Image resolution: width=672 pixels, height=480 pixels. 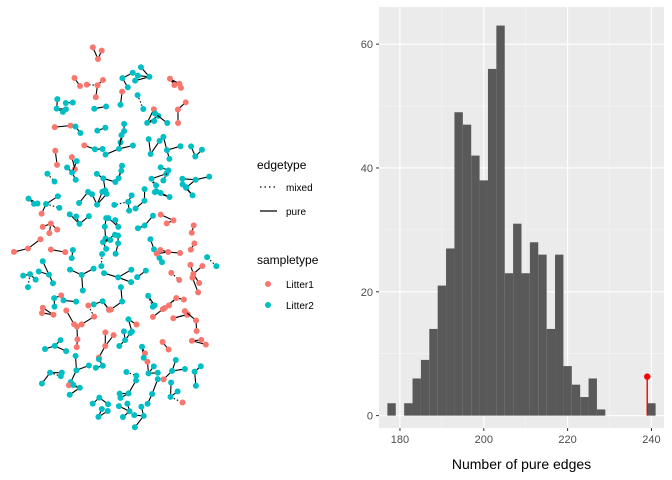 I want to click on x-axis-title: Number of pure edges, so click(x=521, y=464).